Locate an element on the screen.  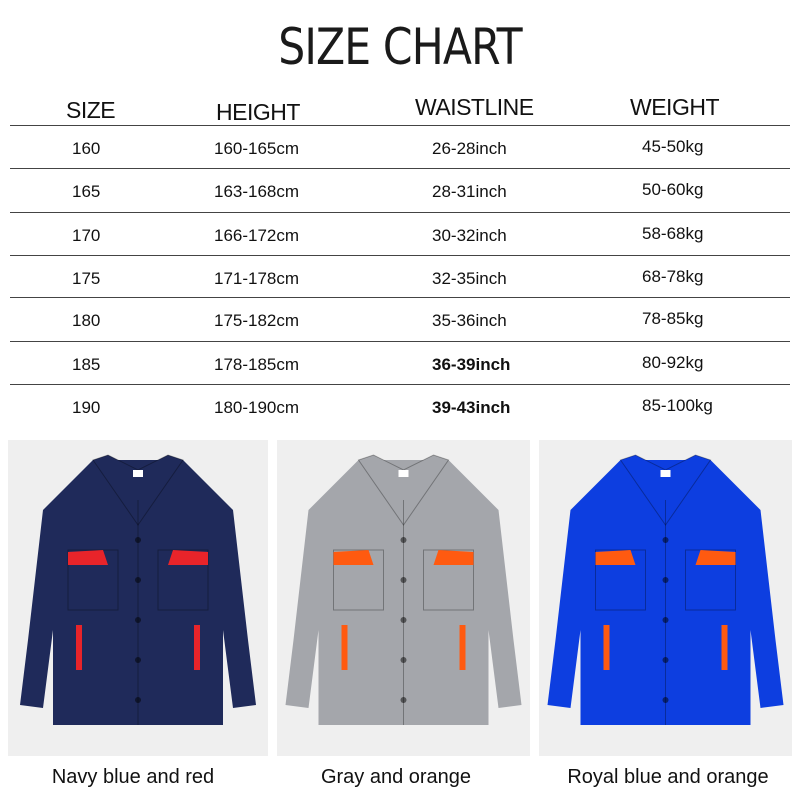
size-cell: 190 is located at coordinates (86, 407).